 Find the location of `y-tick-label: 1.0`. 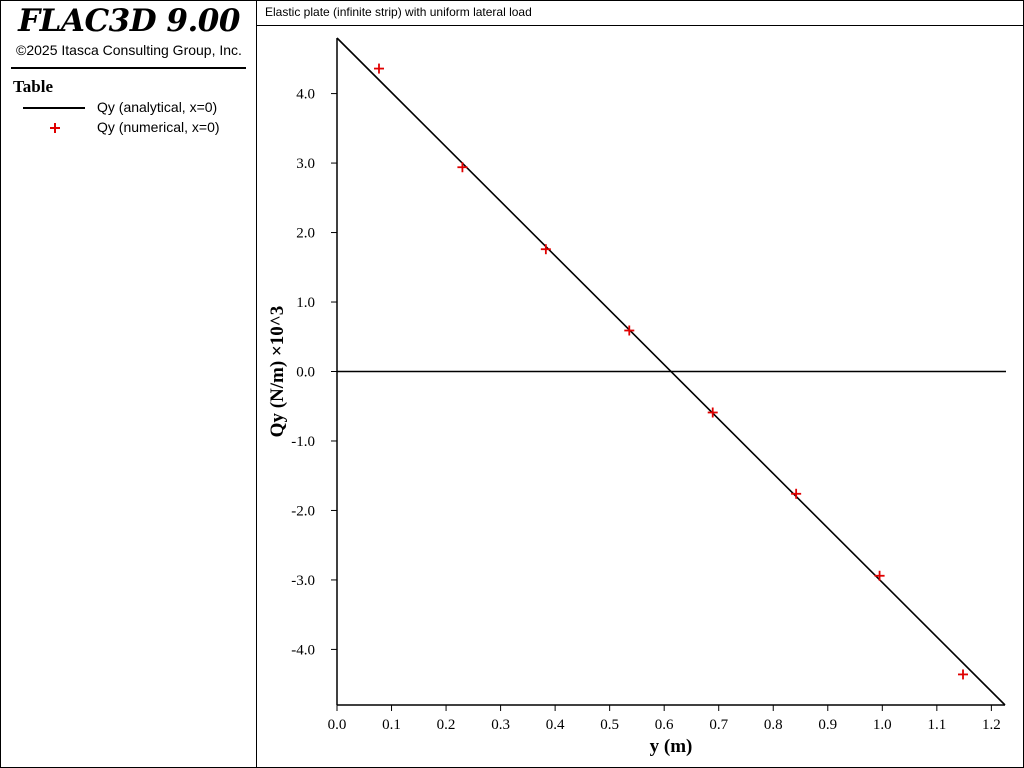

y-tick-label: 1.0 is located at coordinates (305, 303).